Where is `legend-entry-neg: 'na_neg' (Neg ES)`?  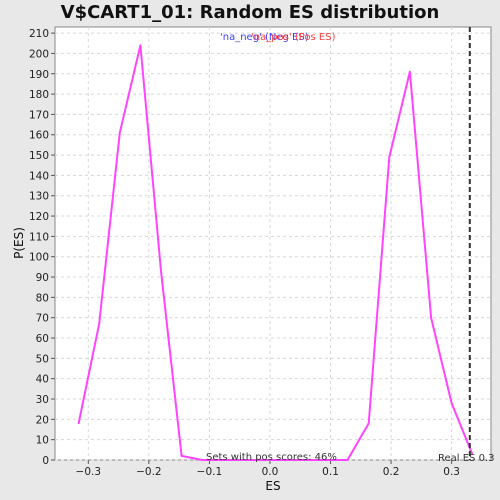
legend-entry-neg: 'na_neg' (Neg ES) is located at coordinates (264, 37).